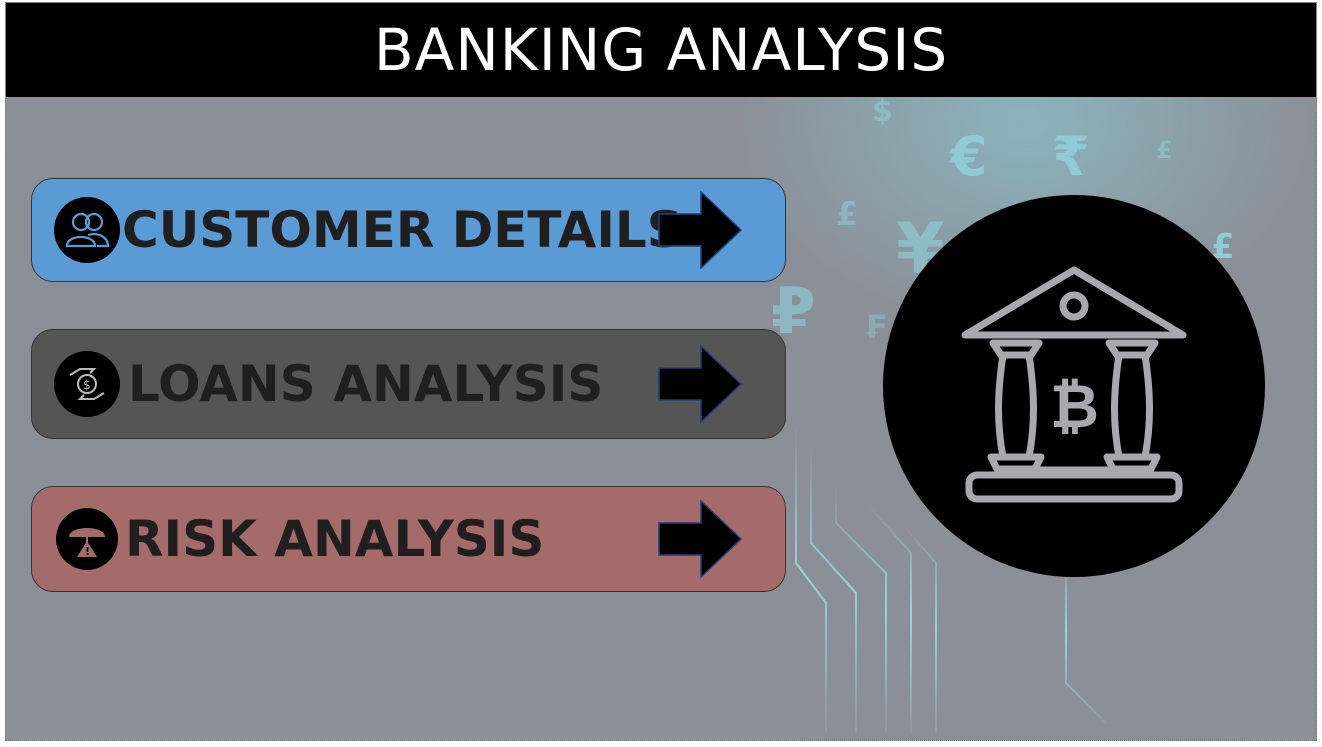  Describe the element at coordinates (335, 539) in the screenshot. I see `risk-analysis-label: RISK ANALYSIS` at that location.